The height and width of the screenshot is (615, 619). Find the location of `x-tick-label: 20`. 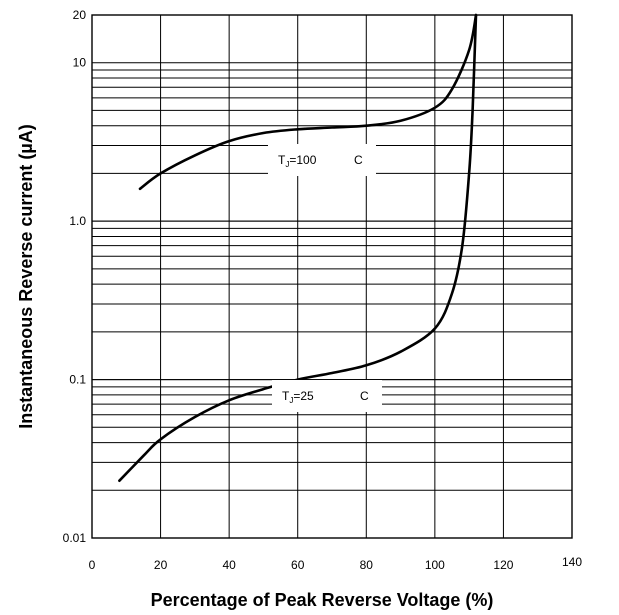

x-tick-label: 20 is located at coordinates (161, 565).